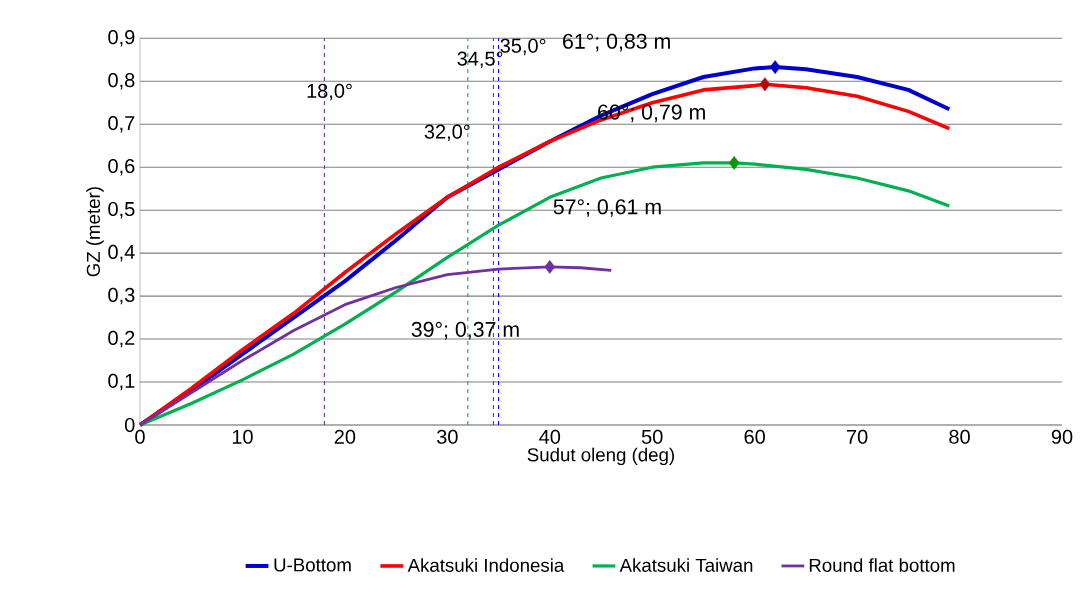 This screenshot has width=1092, height=598. What do you see at coordinates (465, 330) in the screenshot?
I see `annotation: 39°; 0,37 m` at bounding box center [465, 330].